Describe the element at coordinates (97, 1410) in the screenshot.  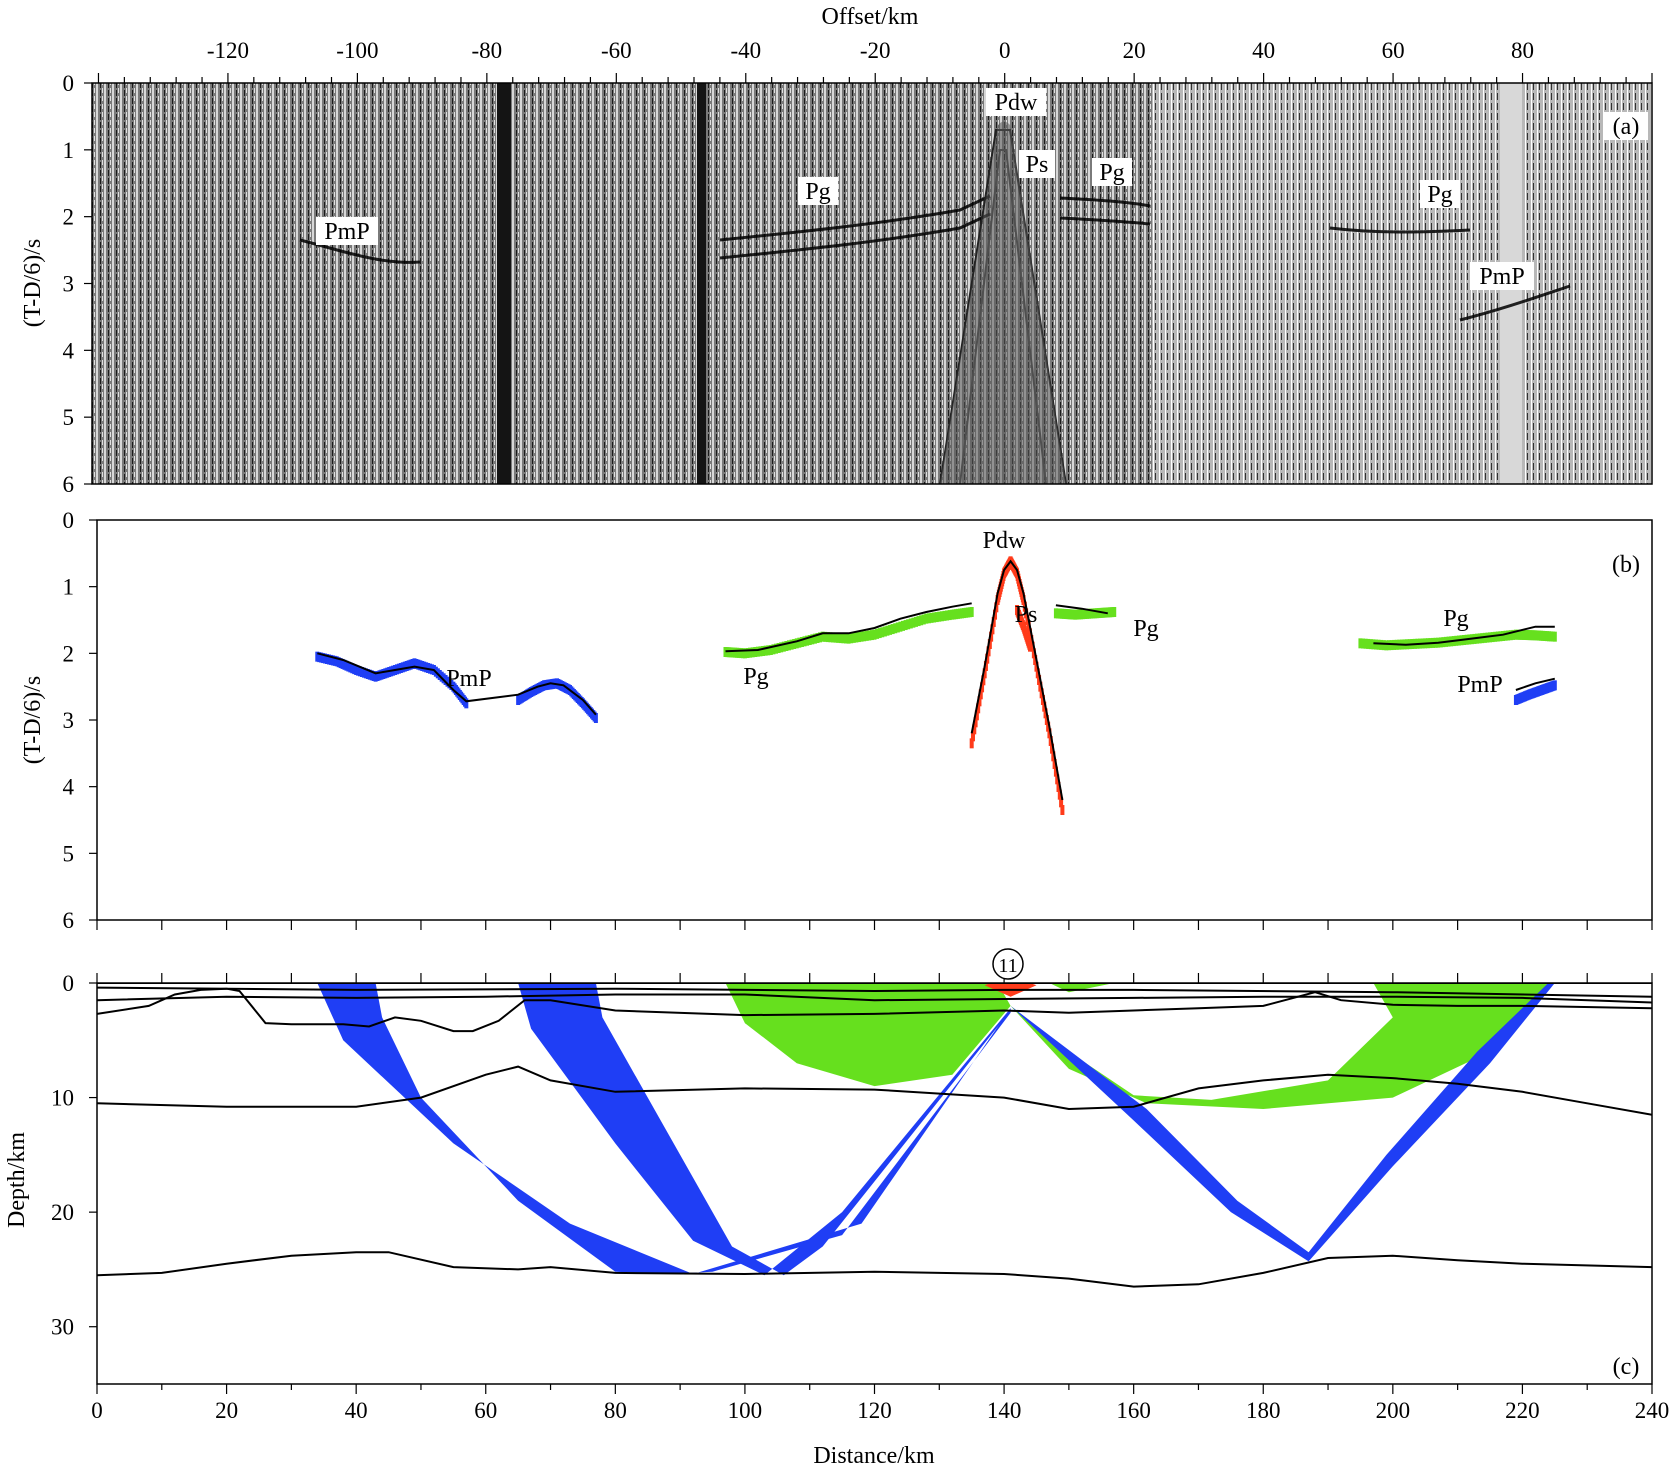
I see `panel-c-x-tick-label: 0` at that location.